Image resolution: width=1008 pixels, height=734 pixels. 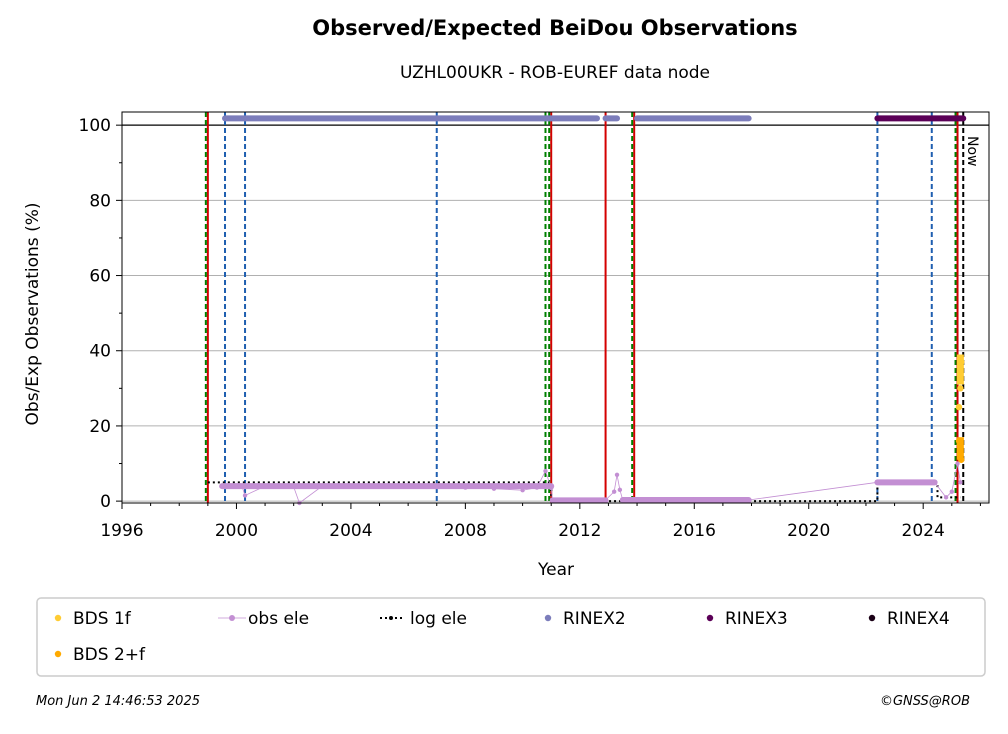 I want to click on legend-item: RINEX4, so click(x=909, y=619).